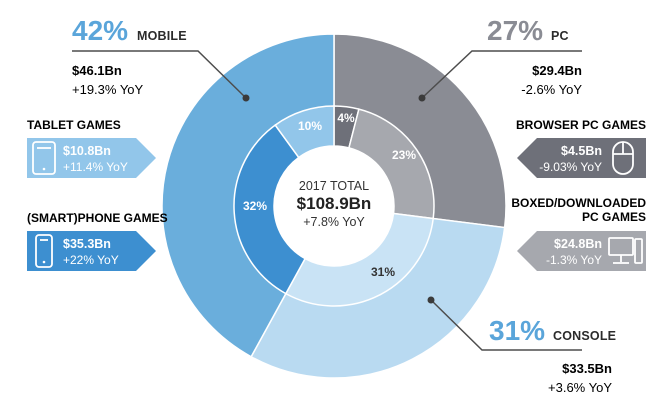 The height and width of the screenshot is (405, 671). What do you see at coordinates (44, 158) in the screenshot?
I see `tablet-icon` at bounding box center [44, 158].